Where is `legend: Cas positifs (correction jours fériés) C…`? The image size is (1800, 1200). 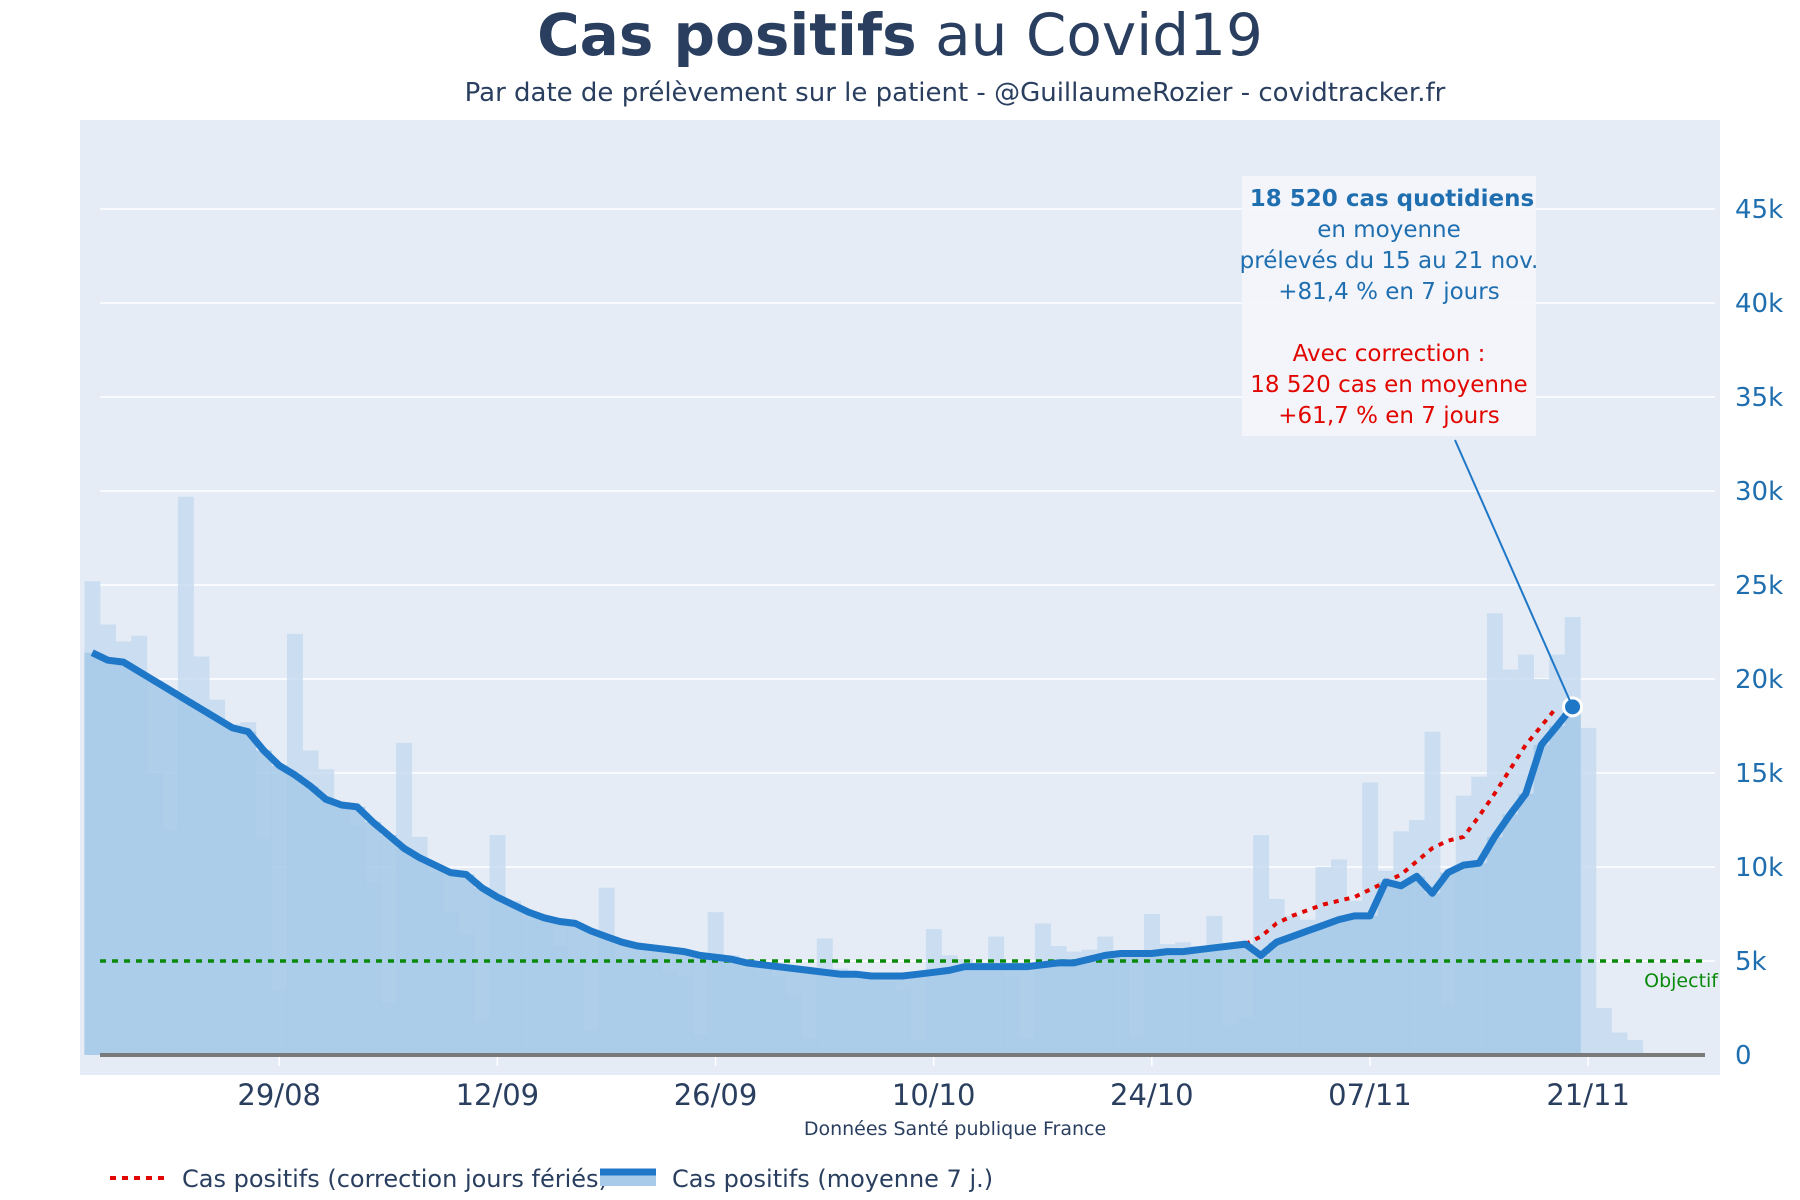 legend: Cas positifs (correction jours fériés) C… is located at coordinates (551, 1179).